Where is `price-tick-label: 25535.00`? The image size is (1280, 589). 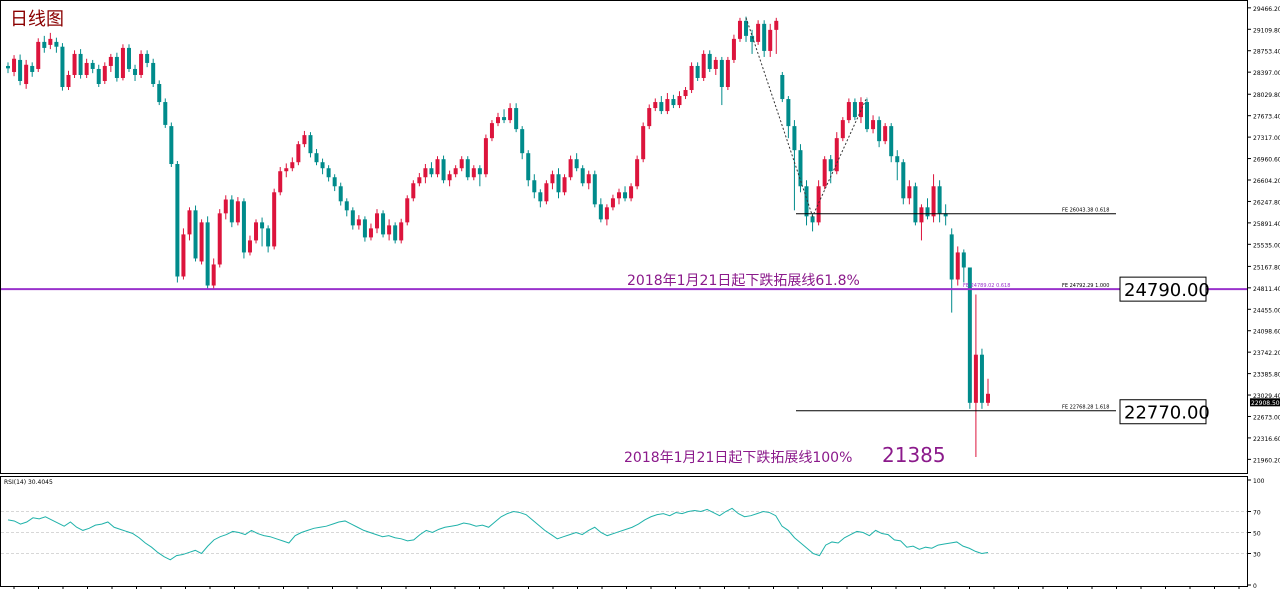
price-tick-label: 25535.00 is located at coordinates (1266, 245).